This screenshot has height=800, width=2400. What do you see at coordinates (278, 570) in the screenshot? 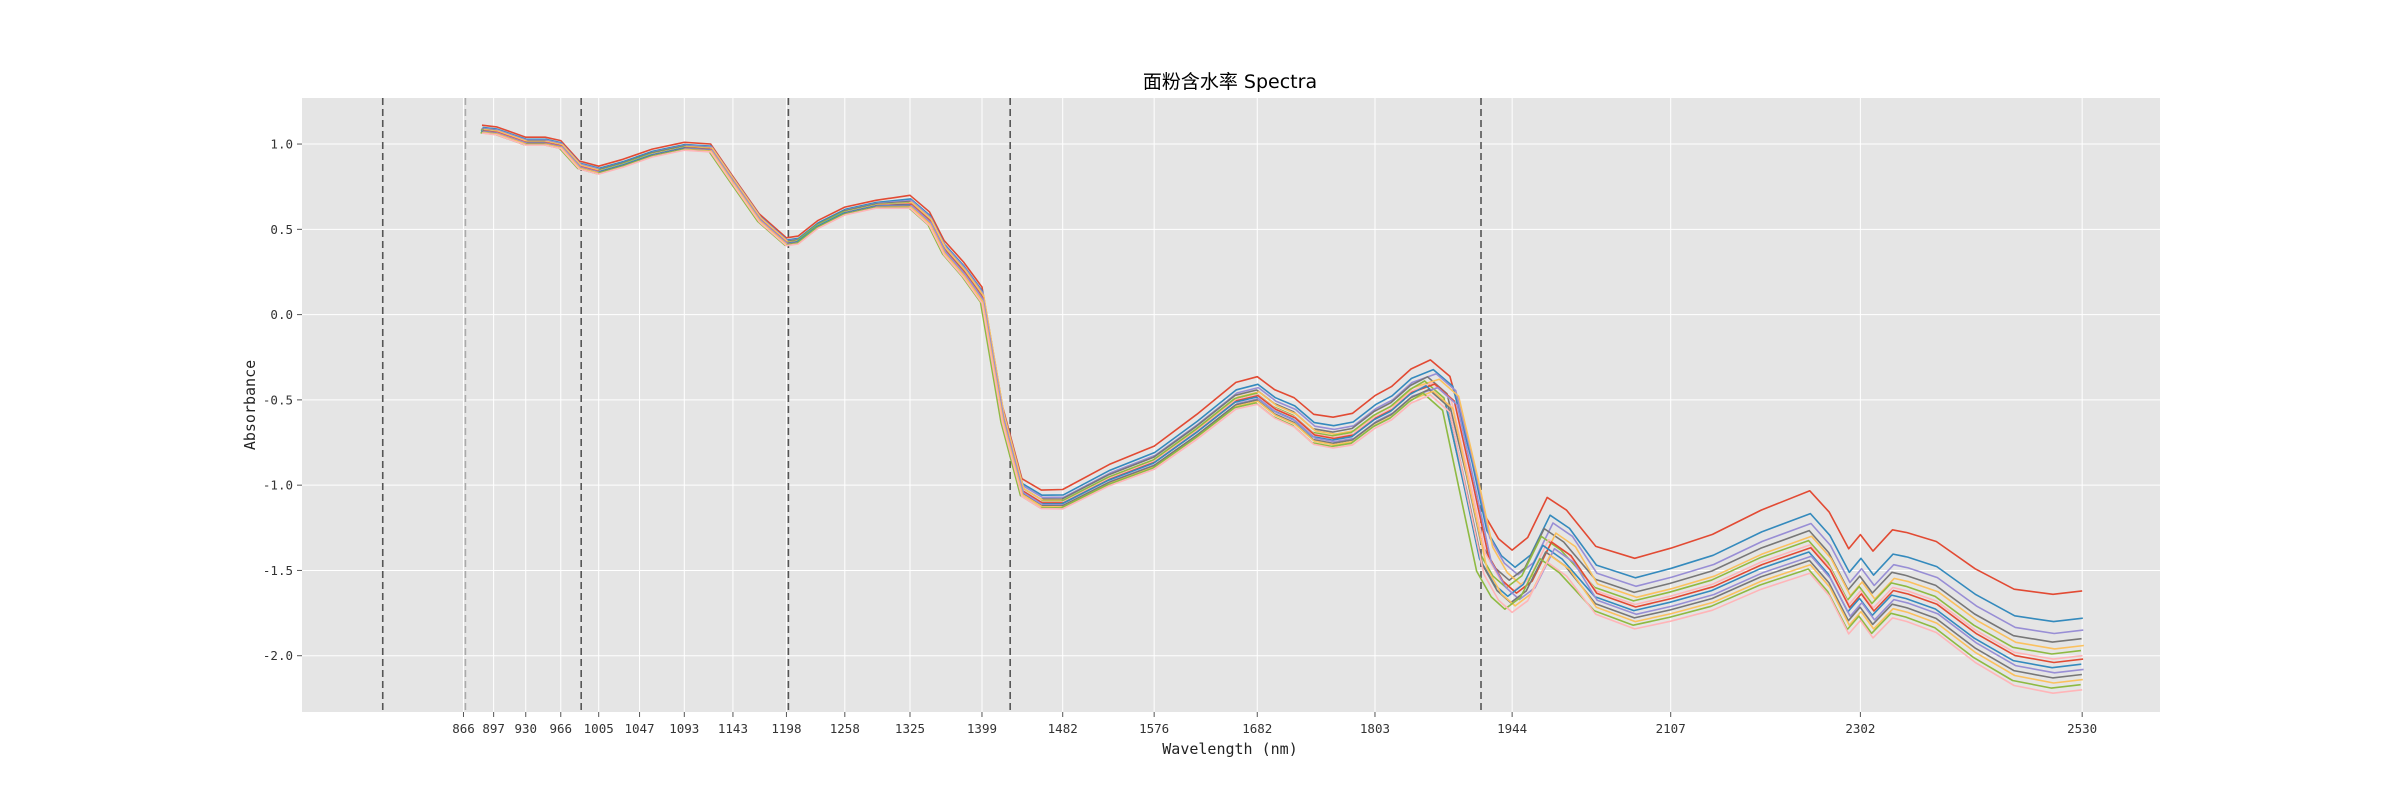
I see `y-tick-label: -1.5` at bounding box center [278, 570].